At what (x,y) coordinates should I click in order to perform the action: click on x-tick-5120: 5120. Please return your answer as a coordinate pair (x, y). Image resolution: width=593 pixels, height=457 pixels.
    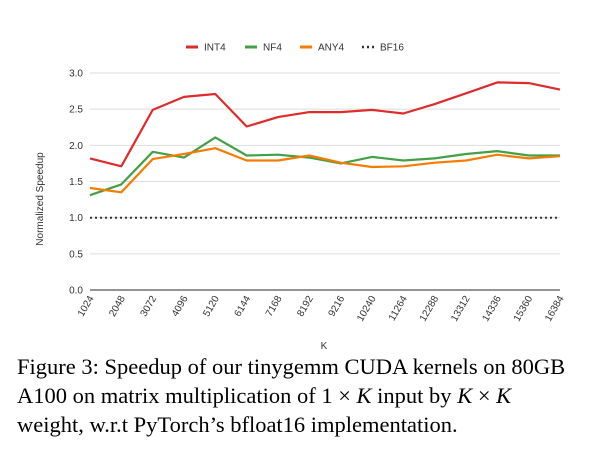
    Looking at the image, I should click on (211, 306).